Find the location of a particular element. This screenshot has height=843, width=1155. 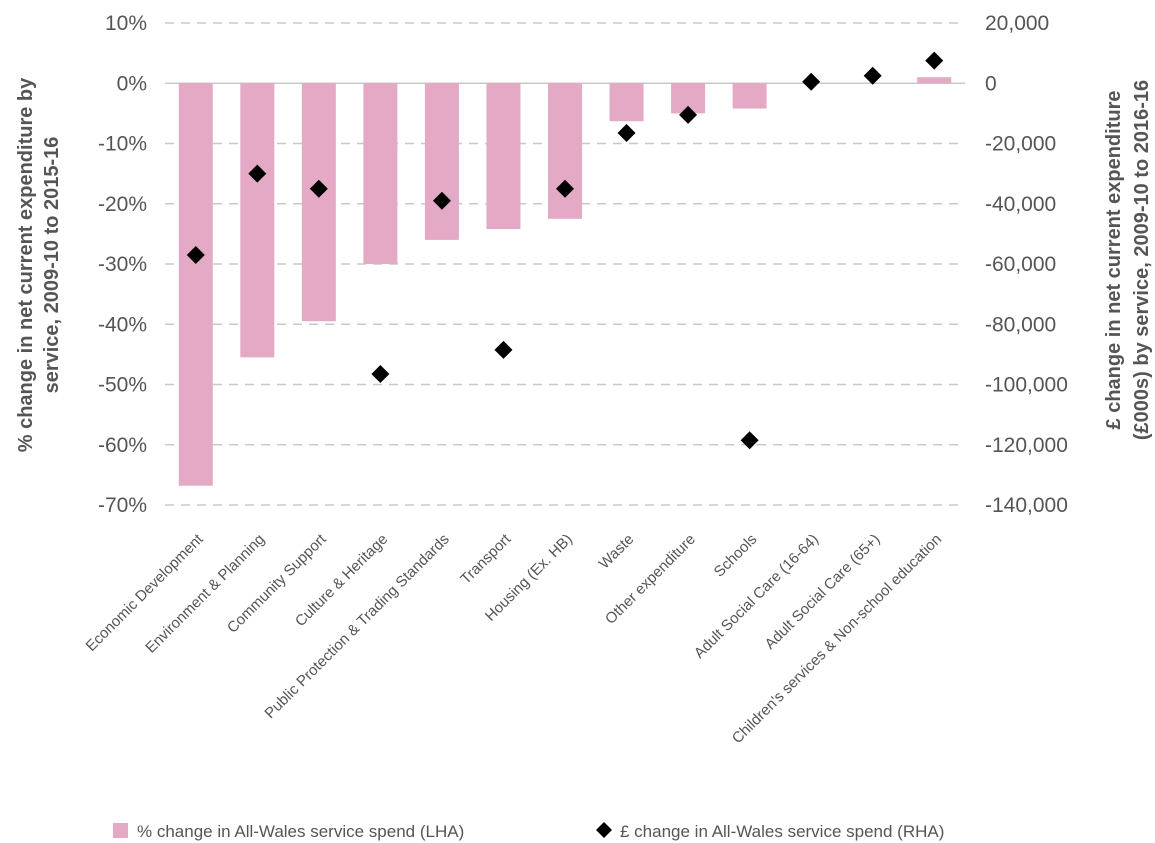

right-axis-title-line: £ change in net current expenditure is located at coordinates (1114, 260).